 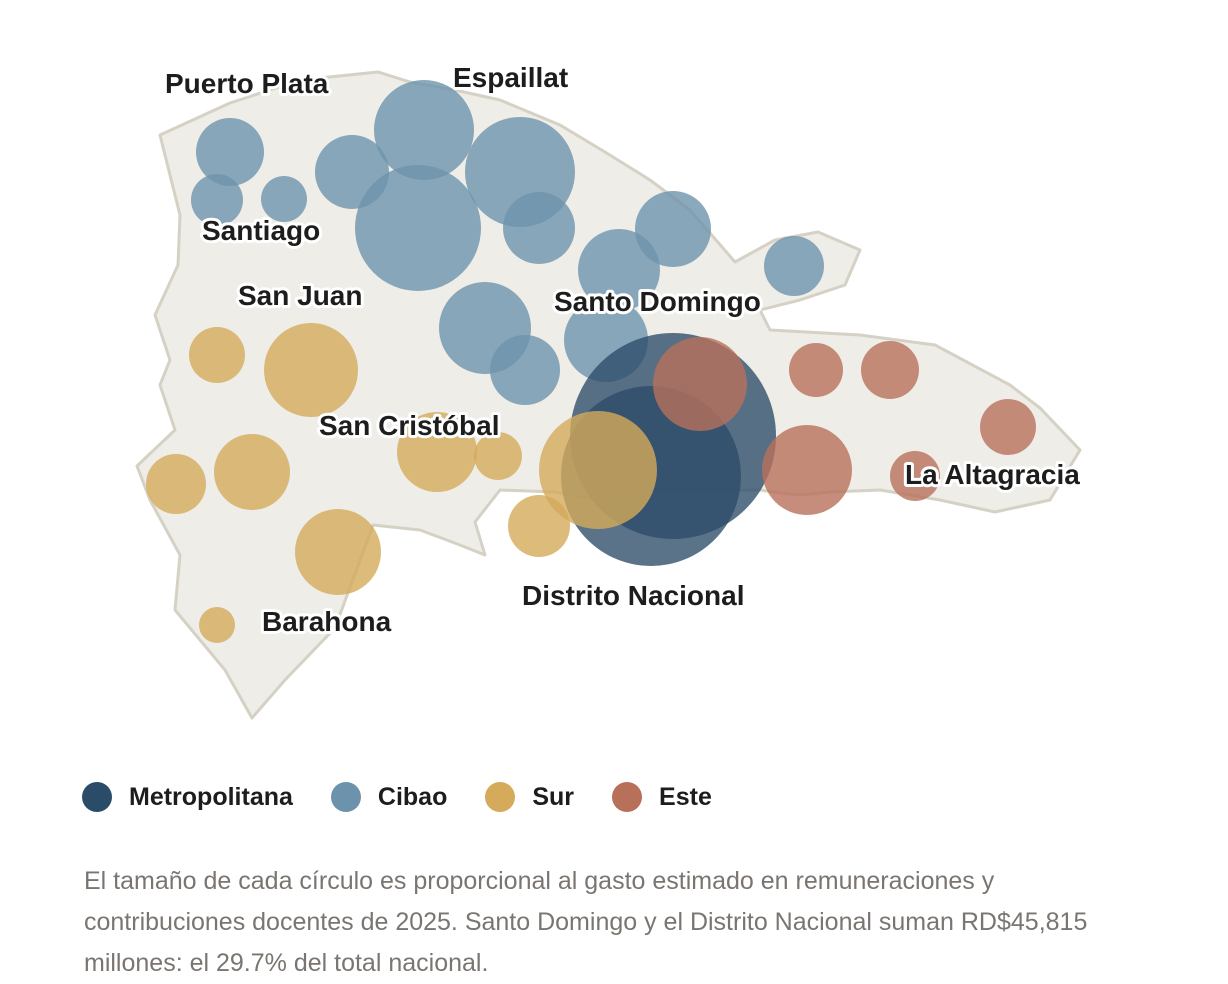 I want to click on label-san-juan: San Juan, so click(x=300, y=295).